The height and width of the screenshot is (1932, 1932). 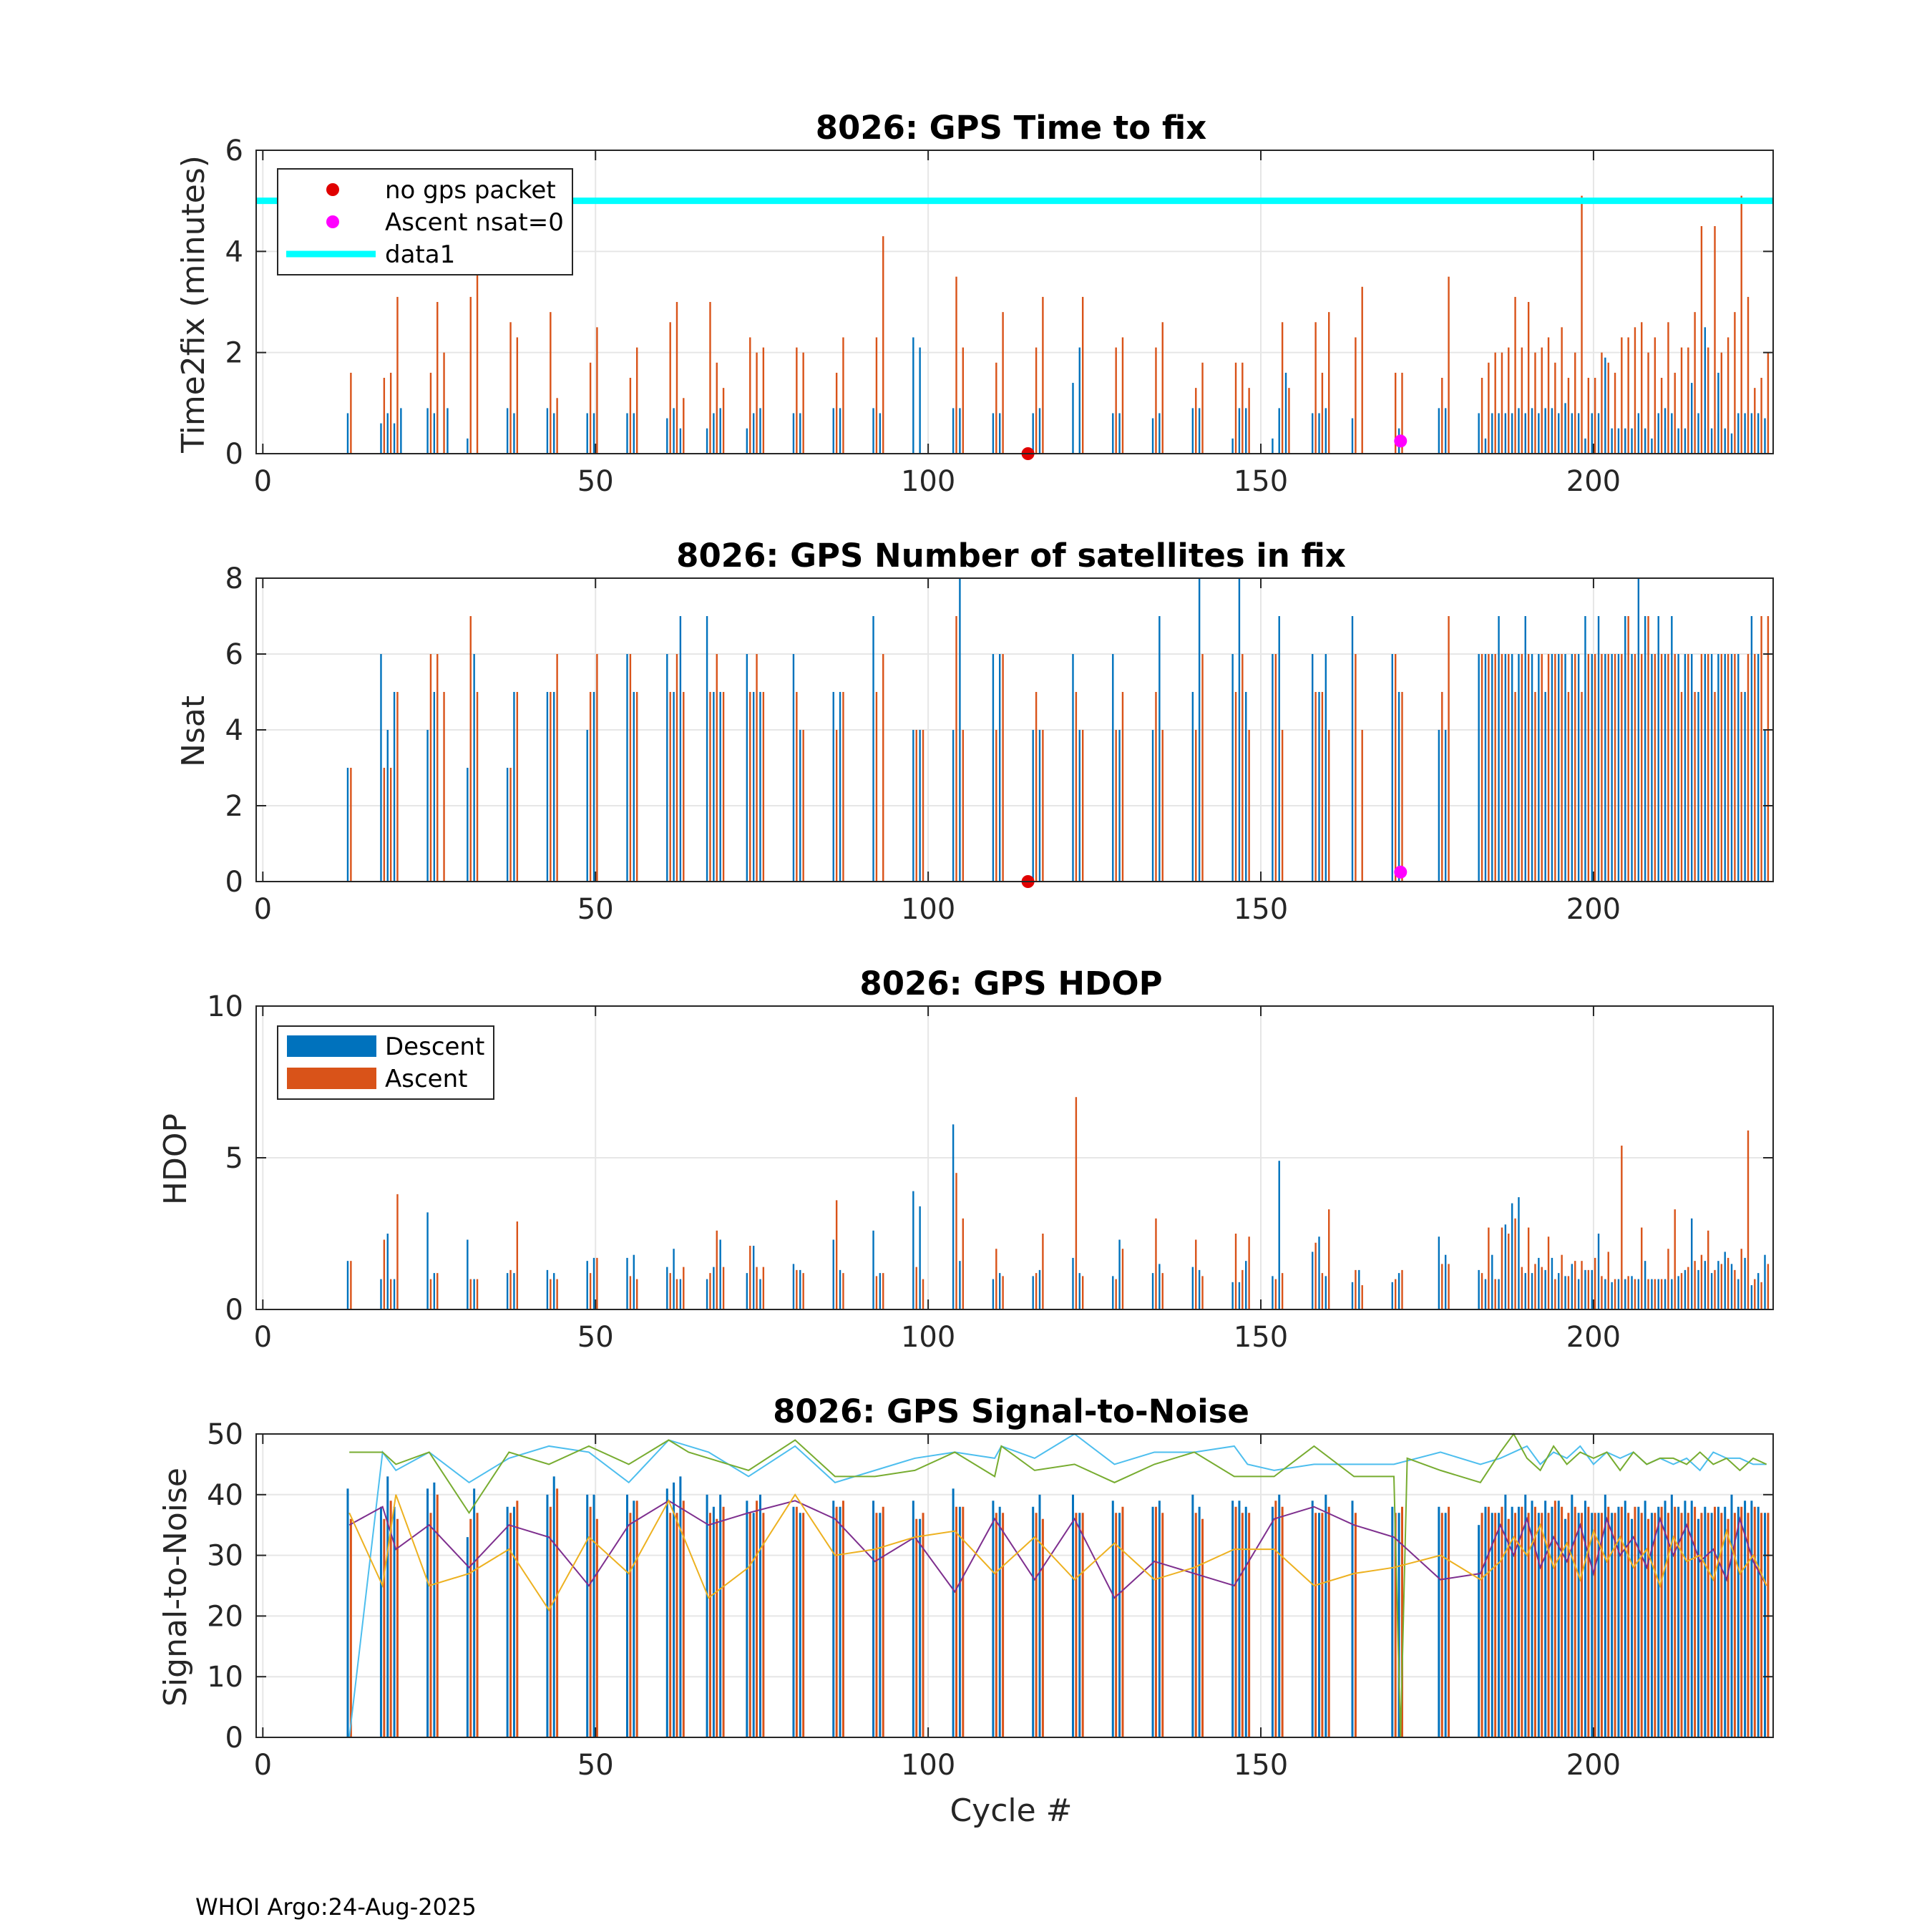 I want to click on x-tick-label: 150, so click(x=1261, y=909).